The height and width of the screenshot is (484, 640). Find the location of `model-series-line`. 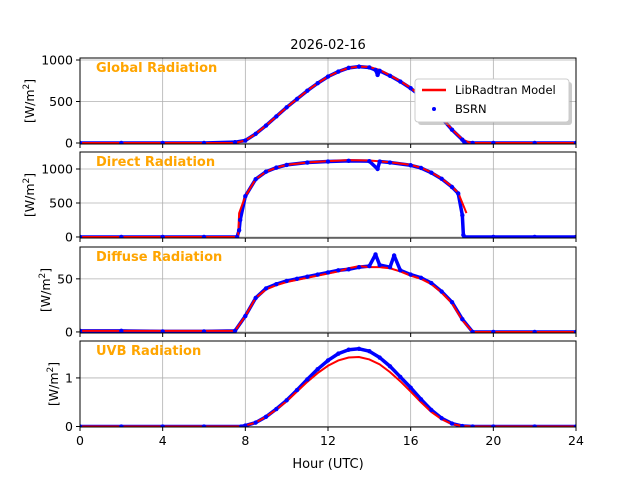

model-series-line is located at coordinates (274, 198).